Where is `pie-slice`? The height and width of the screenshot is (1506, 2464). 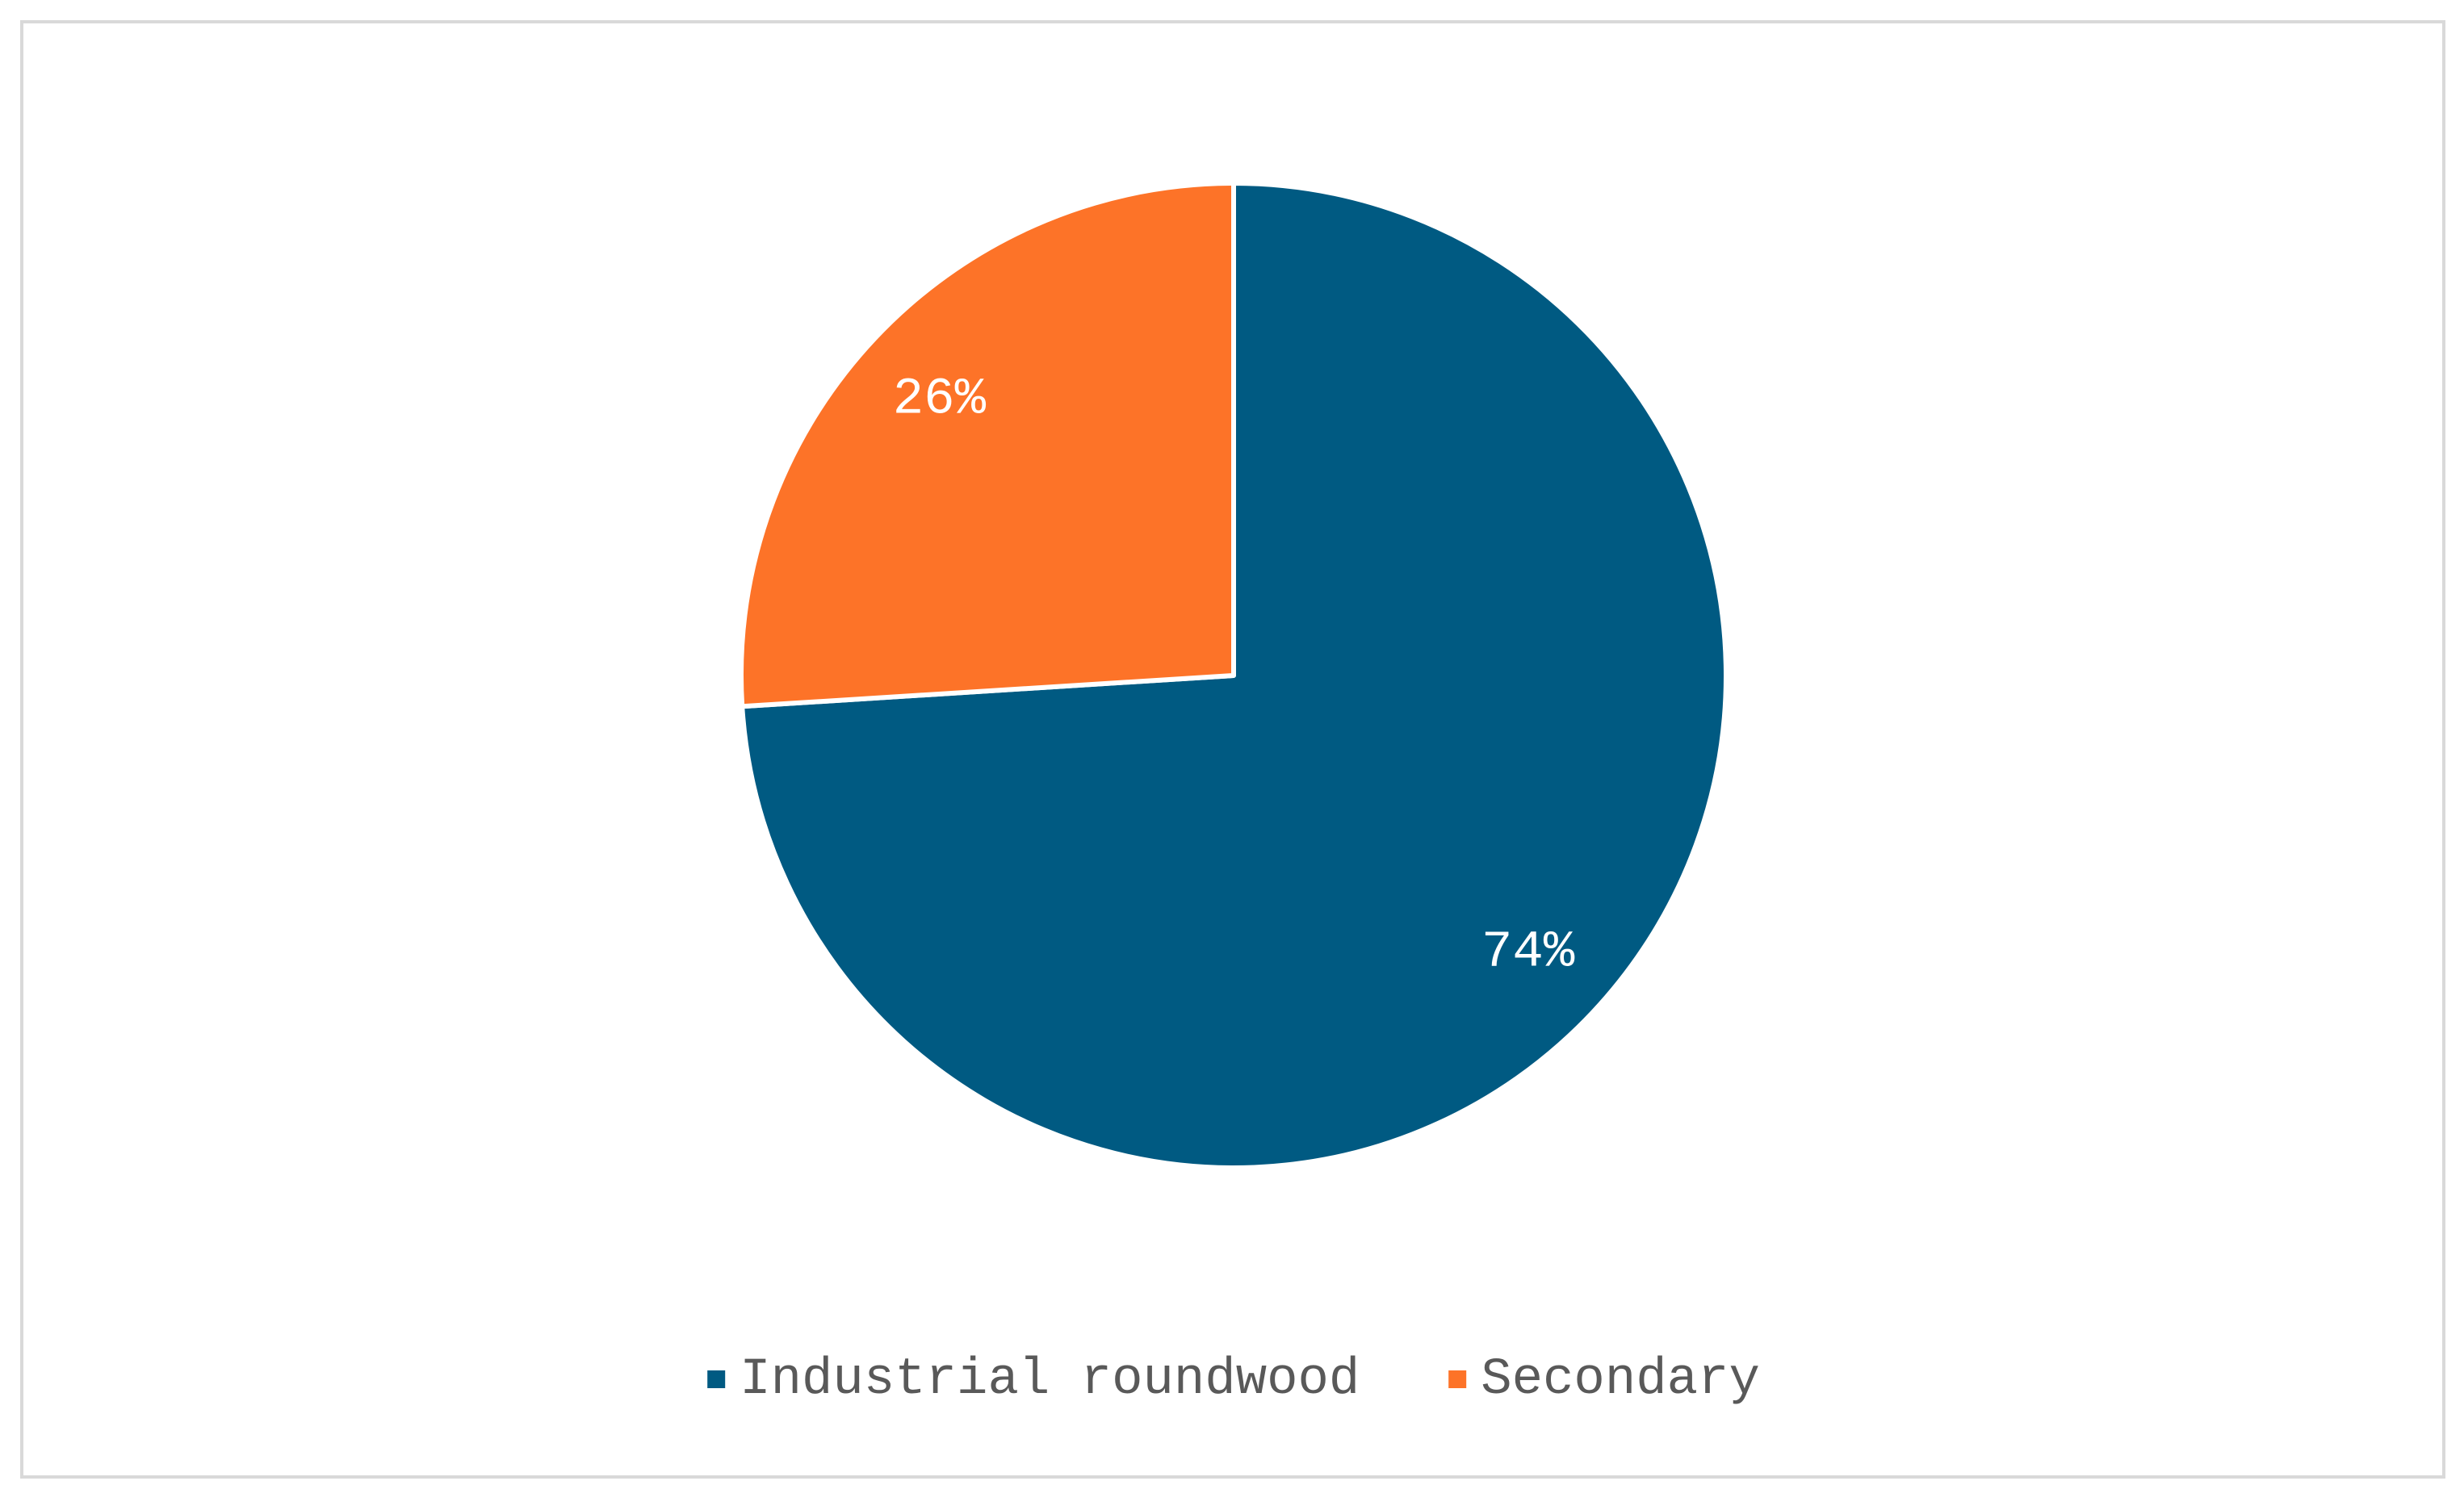
pie-slice is located at coordinates (987, 445).